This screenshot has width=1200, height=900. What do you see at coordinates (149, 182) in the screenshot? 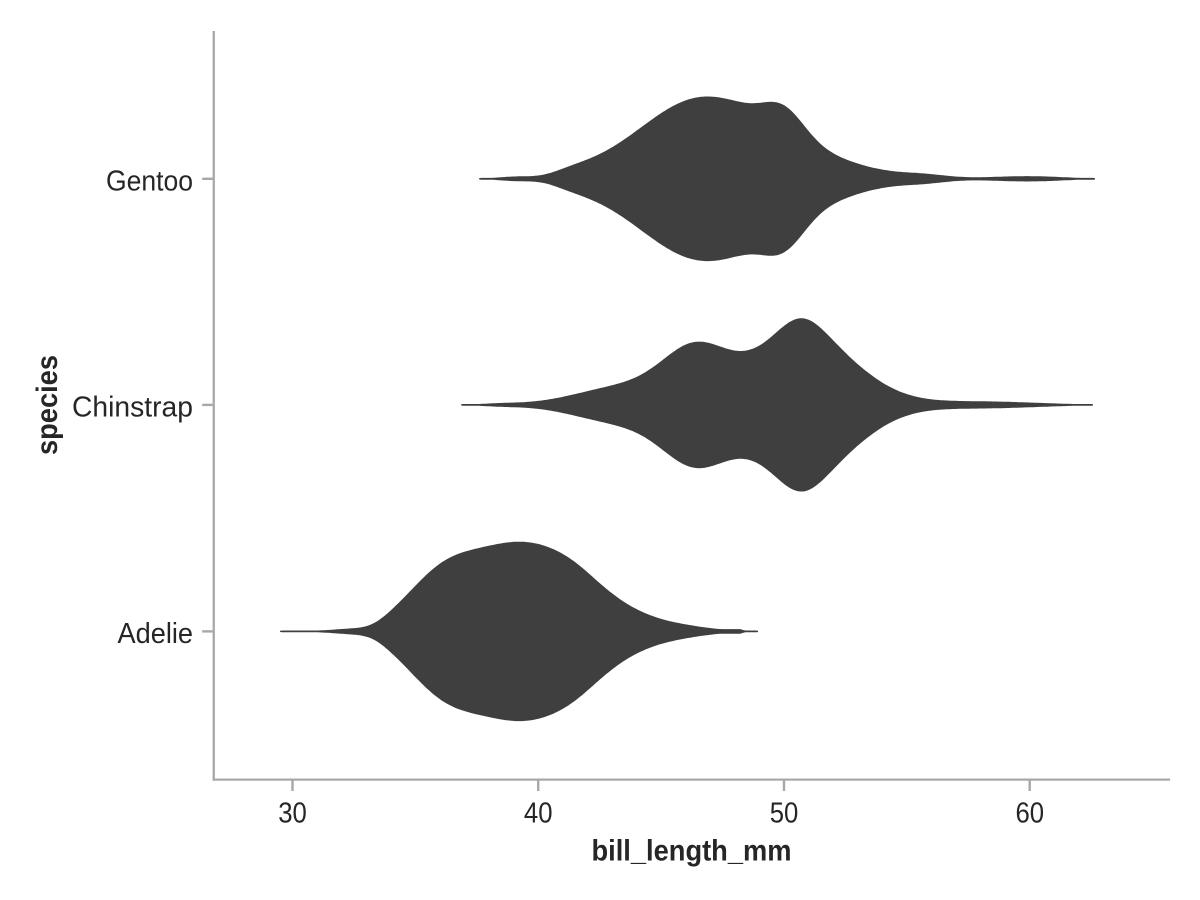
I see `svg-text: Gentoo` at bounding box center [149, 182].